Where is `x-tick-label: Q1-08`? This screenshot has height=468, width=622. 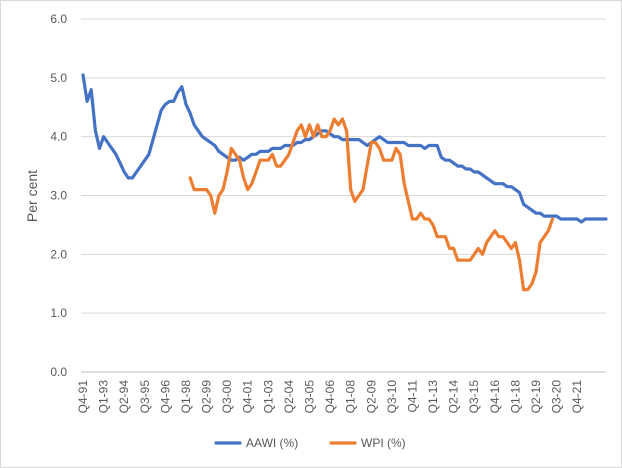 x-tick-label: Q1-08 is located at coordinates (351, 397).